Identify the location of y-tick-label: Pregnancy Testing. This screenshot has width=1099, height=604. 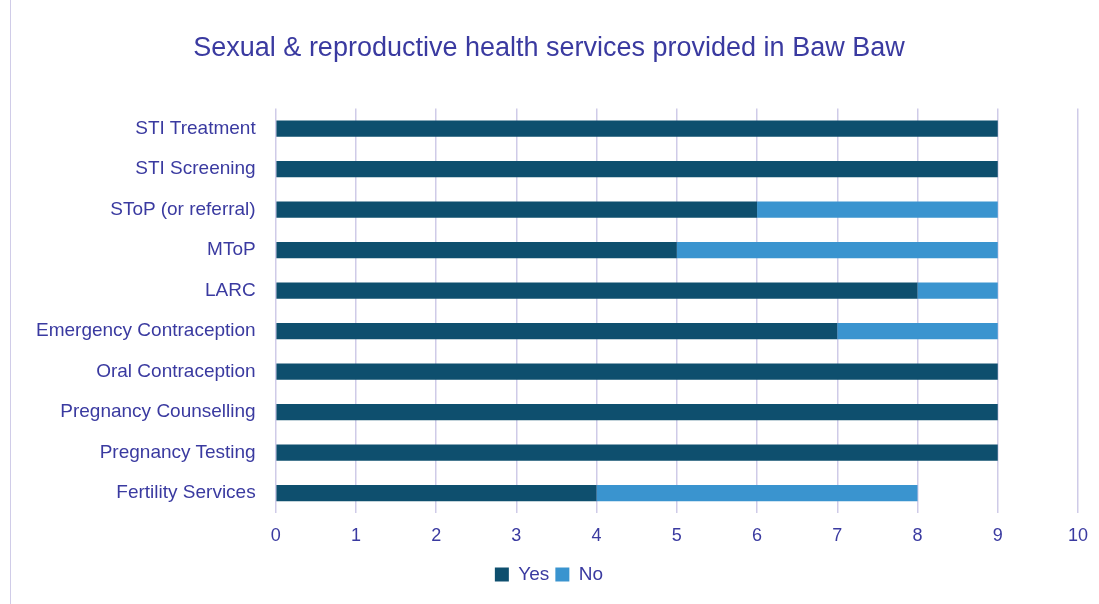
(177, 451).